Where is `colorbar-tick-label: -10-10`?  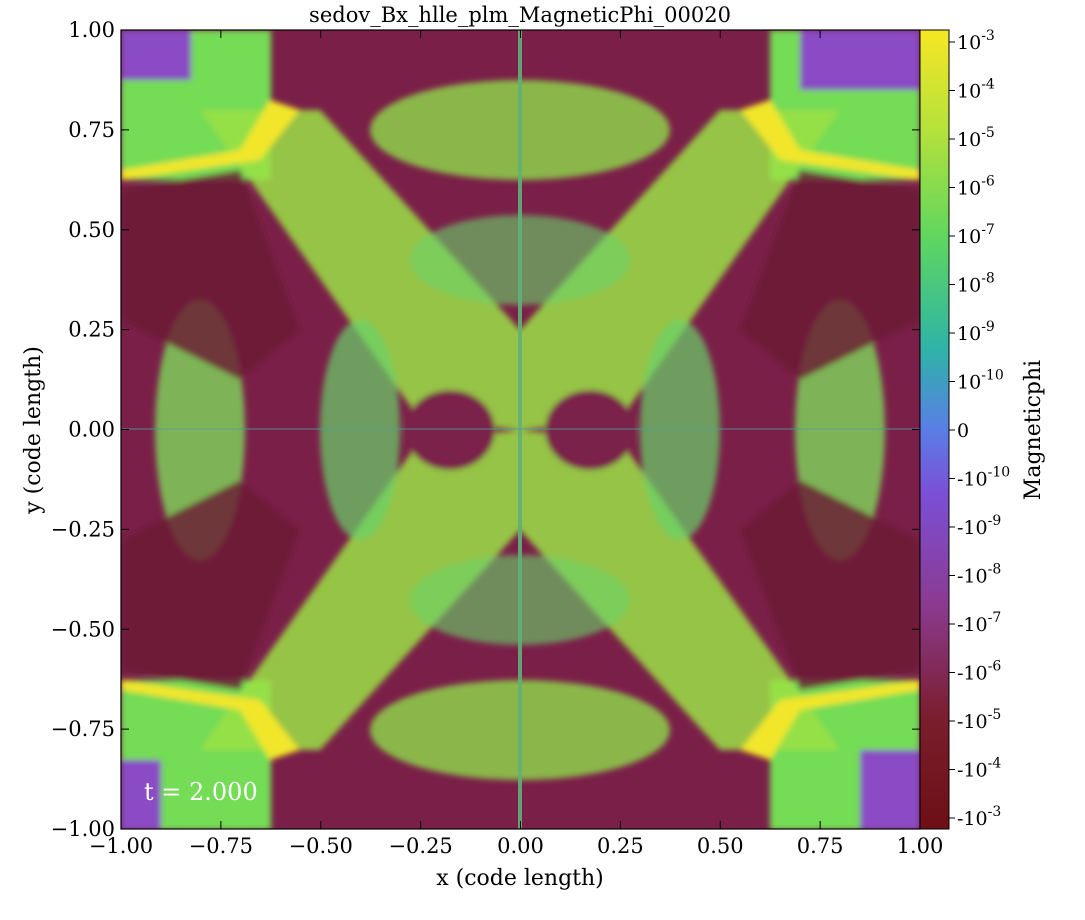 colorbar-tick-label: -10-10 is located at coordinates (983, 478).